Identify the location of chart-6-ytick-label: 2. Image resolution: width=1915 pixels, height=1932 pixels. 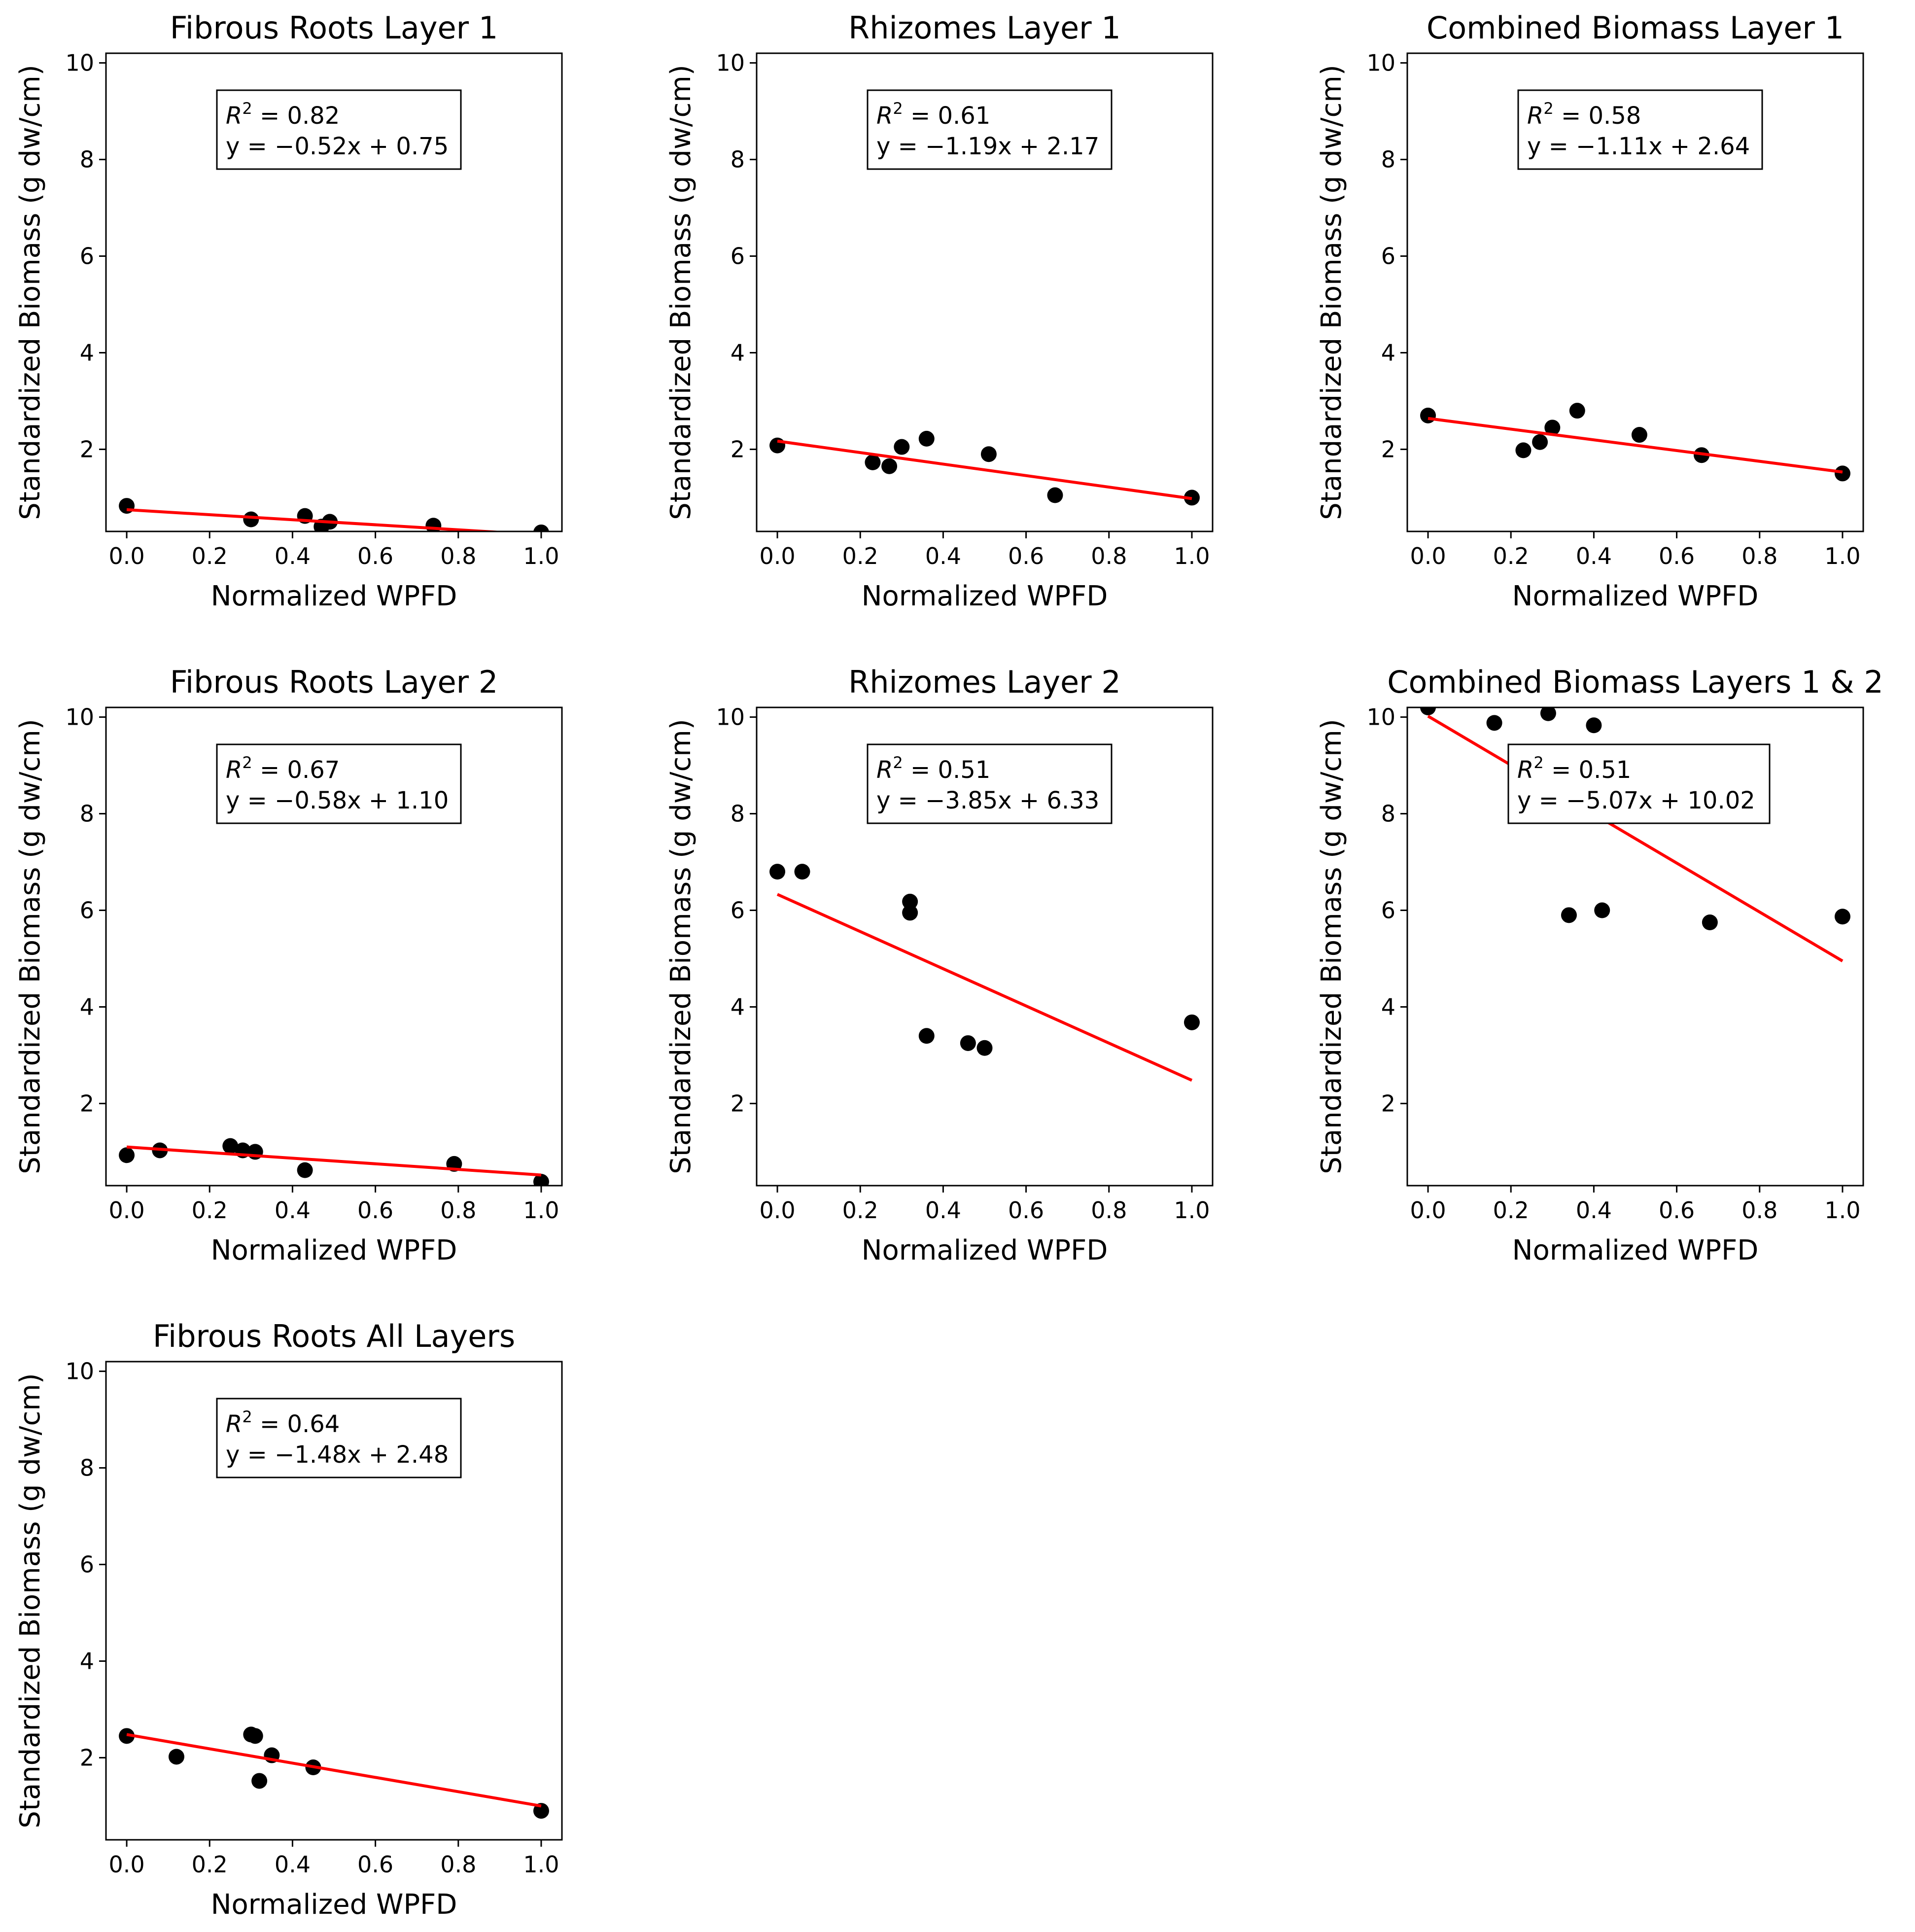
(1388, 1103).